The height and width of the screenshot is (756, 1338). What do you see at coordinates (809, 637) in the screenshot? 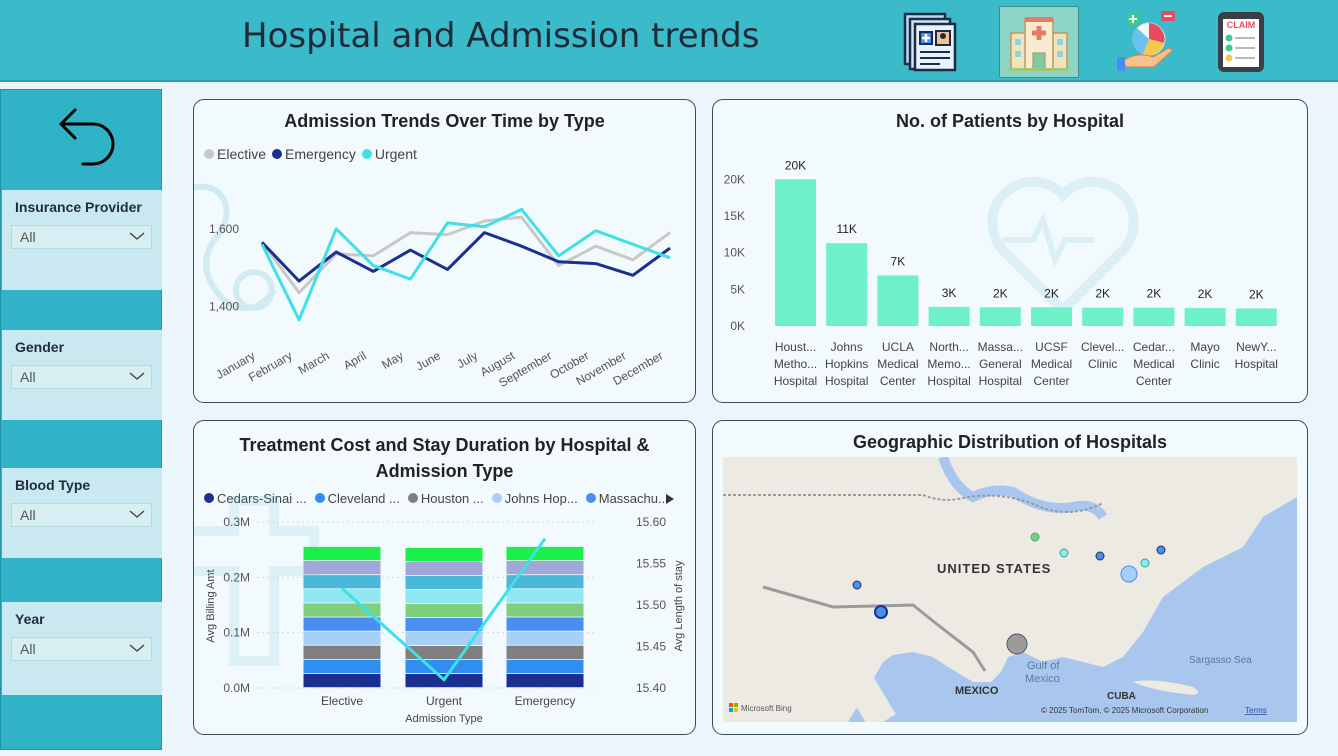
I see `mexico-land` at bounding box center [809, 637].